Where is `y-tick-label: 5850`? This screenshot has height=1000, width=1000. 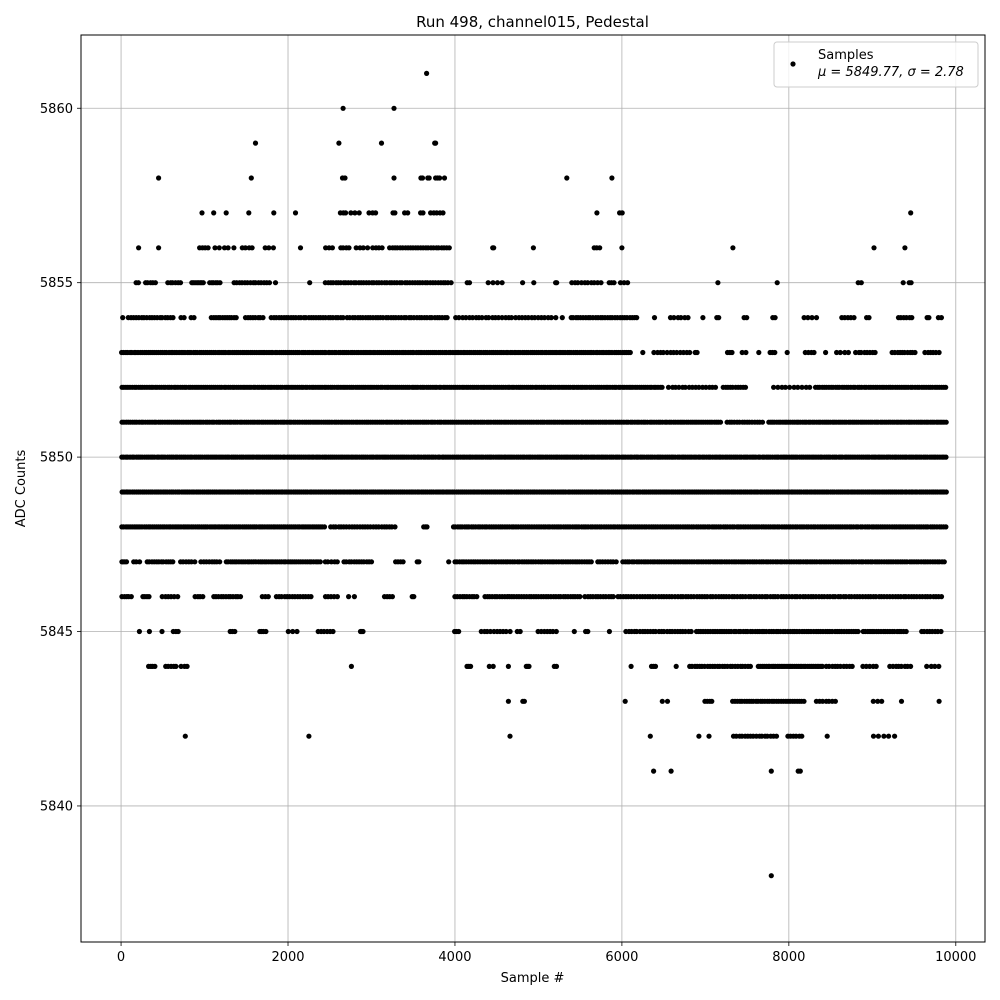 y-tick-label: 5850 is located at coordinates (56, 458).